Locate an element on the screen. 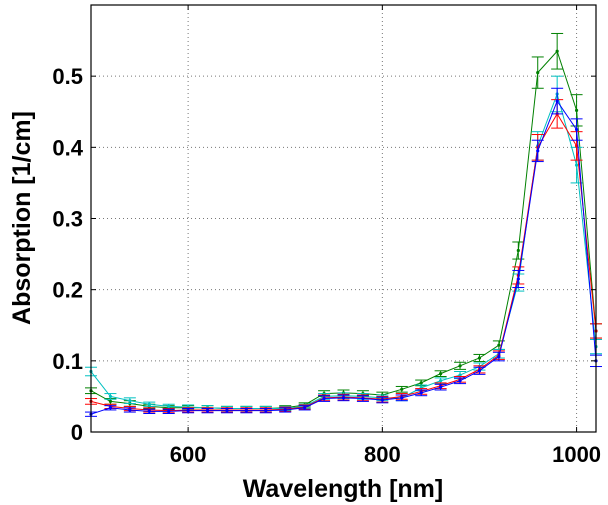 This screenshot has height=505, width=608. y-tick-label: 0.3 is located at coordinates (67, 219).